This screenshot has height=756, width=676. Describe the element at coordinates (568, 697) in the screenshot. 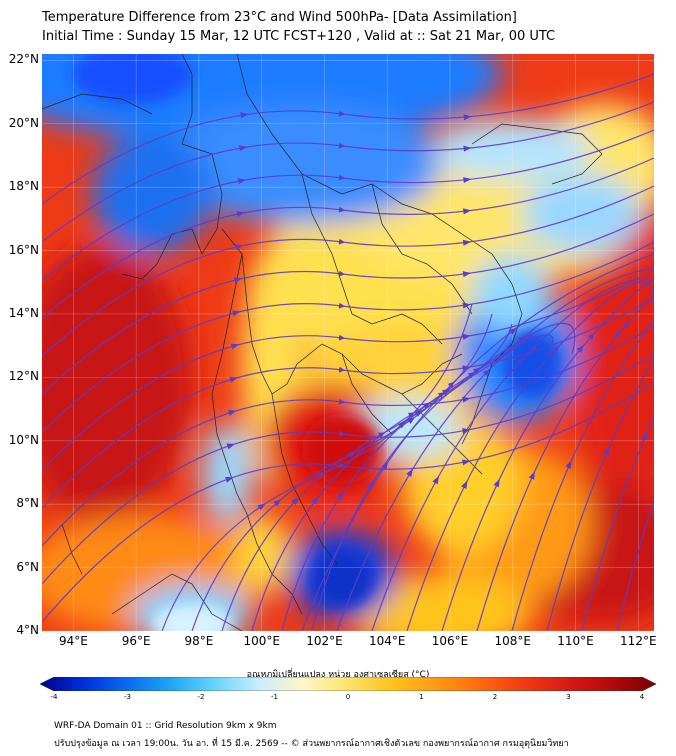

I see `colorbar-tick-label: 3` at that location.